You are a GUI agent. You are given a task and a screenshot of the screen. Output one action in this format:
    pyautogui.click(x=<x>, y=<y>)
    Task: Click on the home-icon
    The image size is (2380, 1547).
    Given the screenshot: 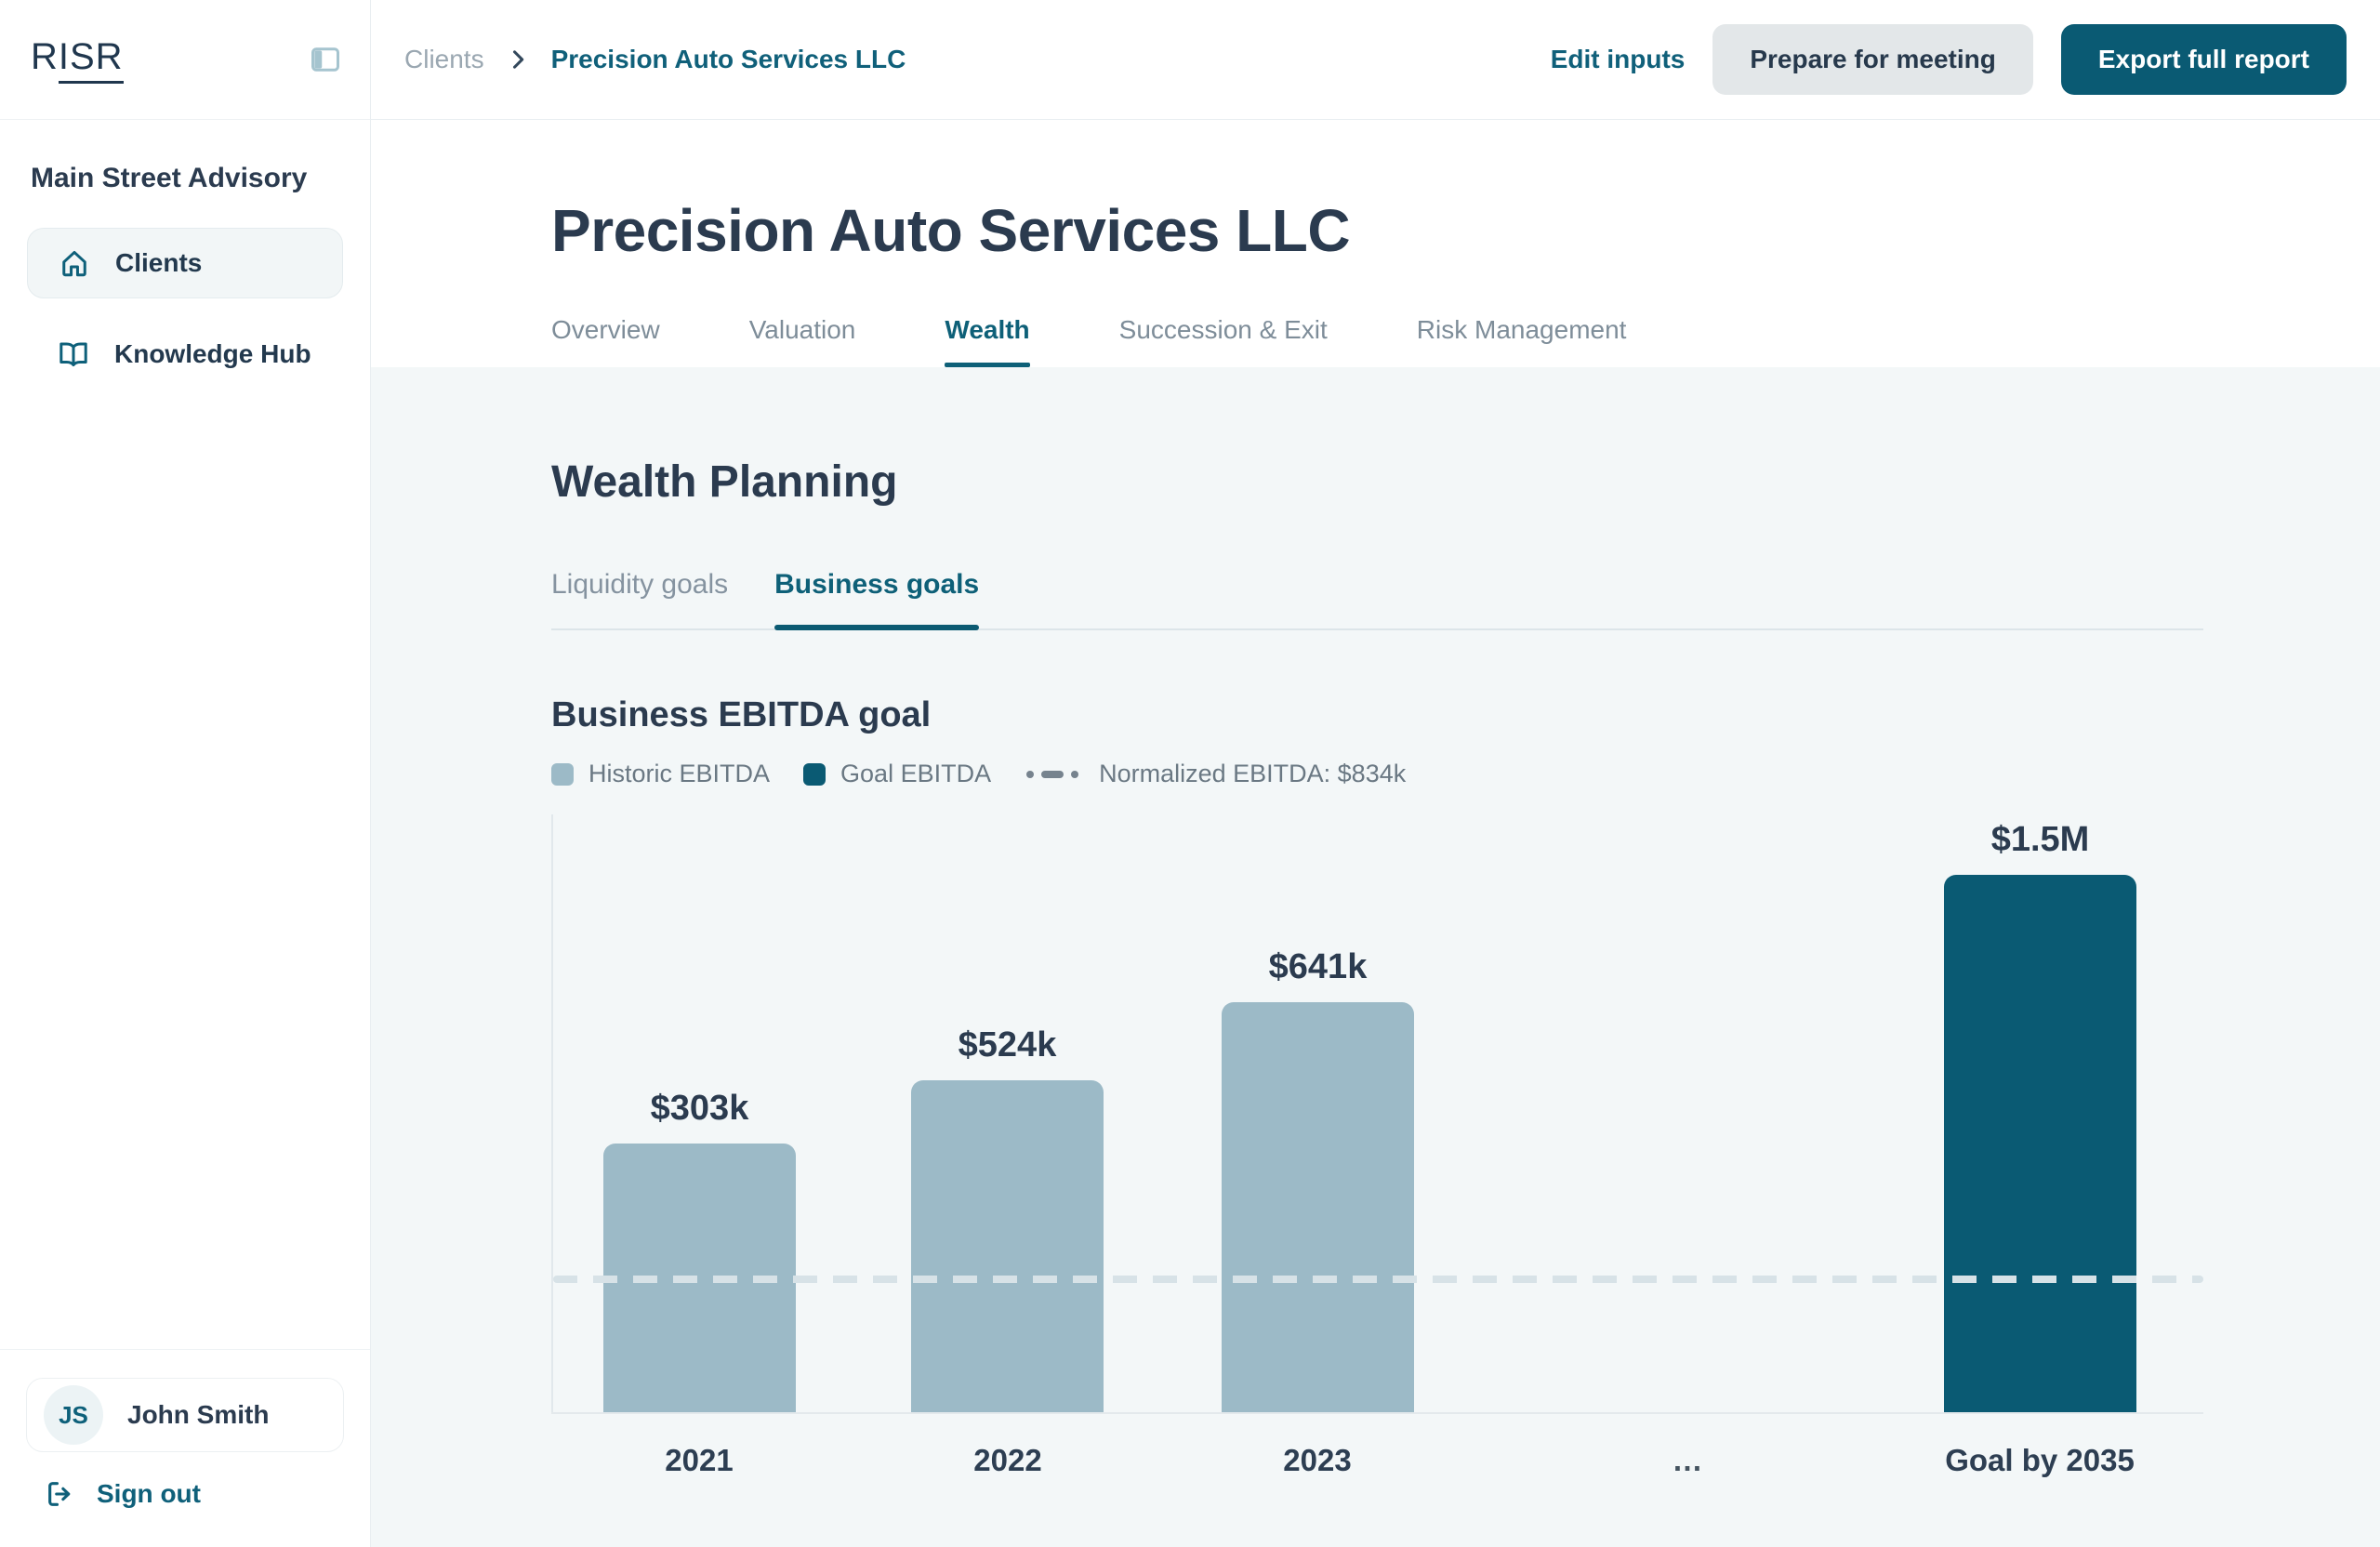 What is the action you would take?
    pyautogui.click(x=74, y=263)
    